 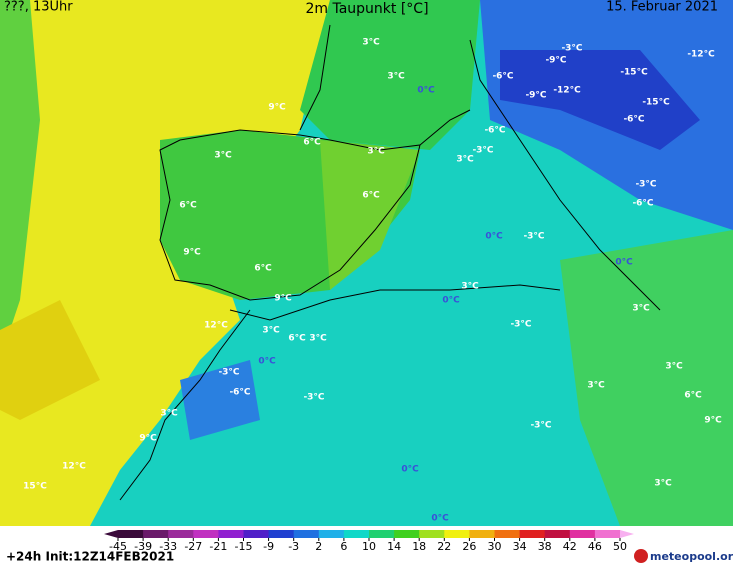 What do you see at coordinates (419, 546) in the screenshot?
I see `legend-tick-label: 18` at bounding box center [419, 546].